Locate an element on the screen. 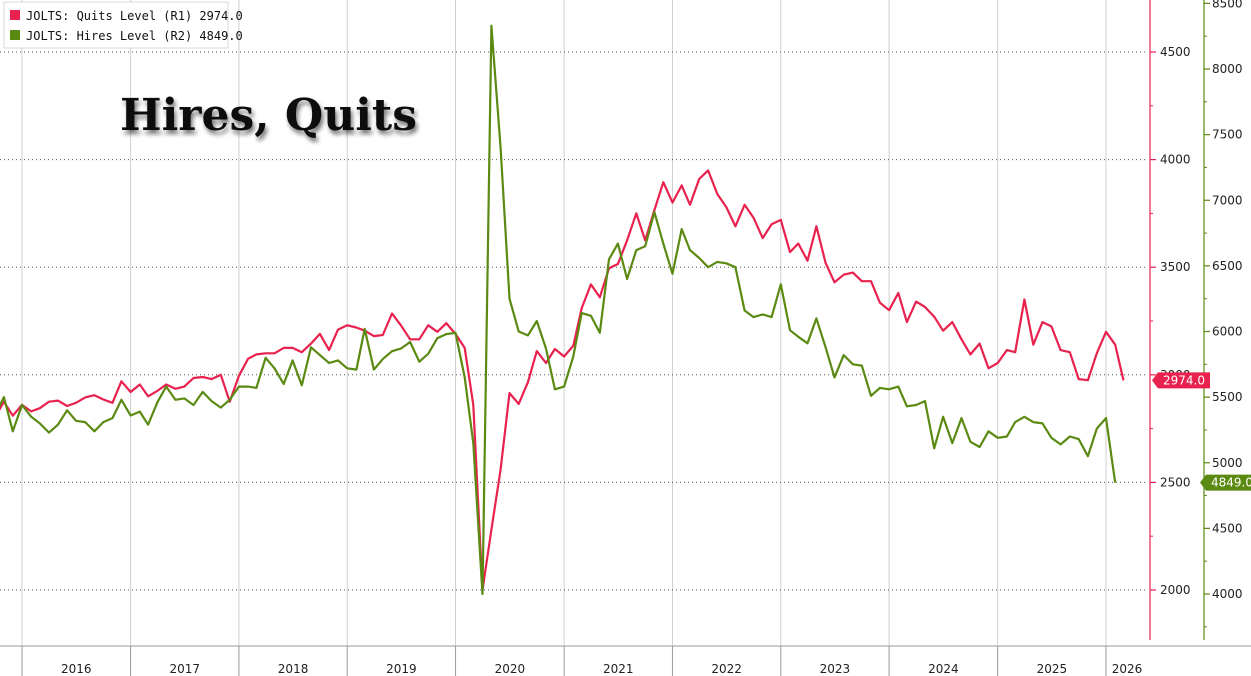 This screenshot has height=676, width=1251. x-tick-label: 2016 is located at coordinates (76, 669).